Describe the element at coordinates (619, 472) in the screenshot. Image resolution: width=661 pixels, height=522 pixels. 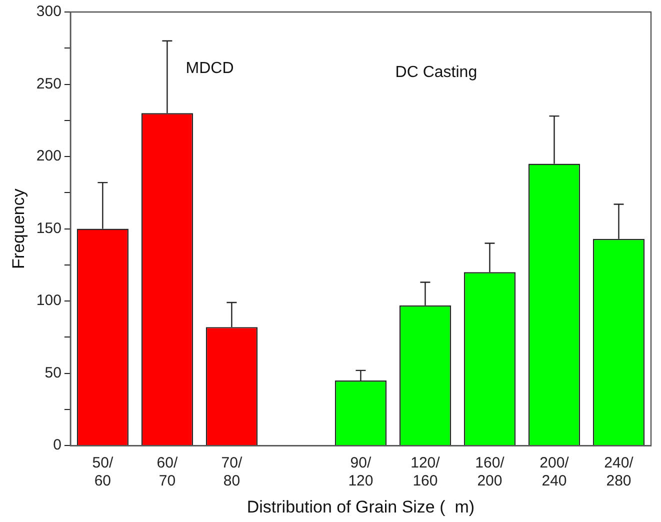
I see `x-tick-label: 240/ 280` at that location.